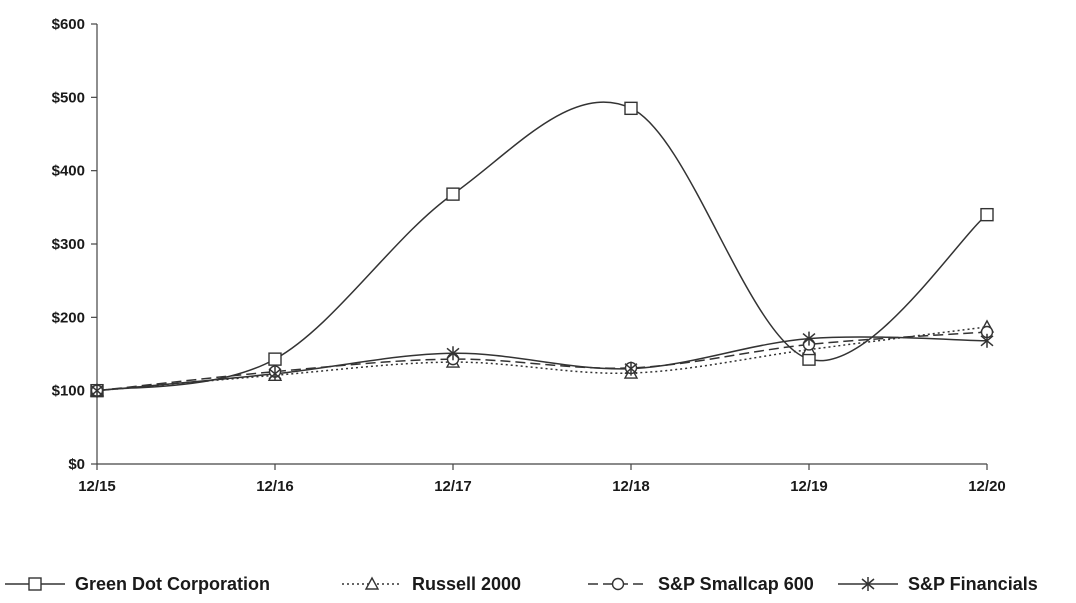 The height and width of the screenshot is (603, 1076). I want to click on legend-triangle-marker, so click(372, 583).